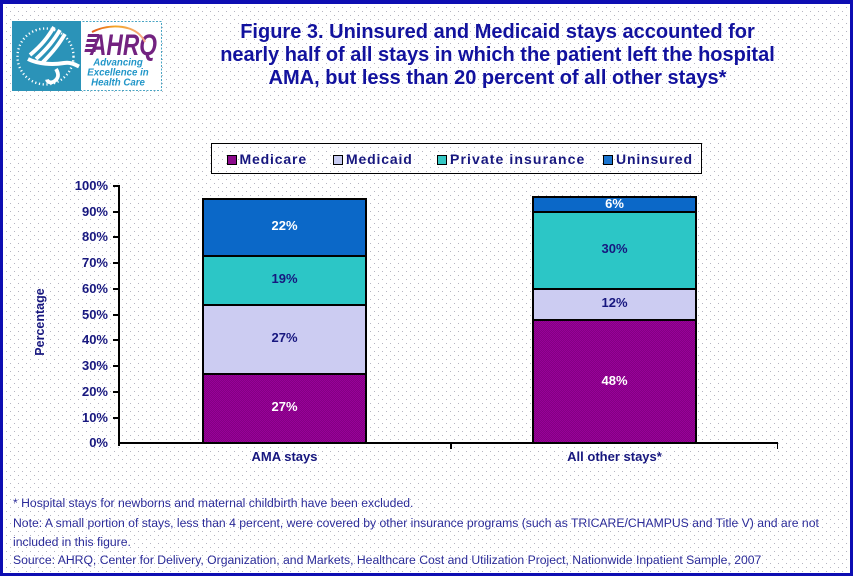 The image size is (853, 576). Describe the element at coordinates (123, 45) in the screenshot. I see `svg-text: AHRQ` at that location.